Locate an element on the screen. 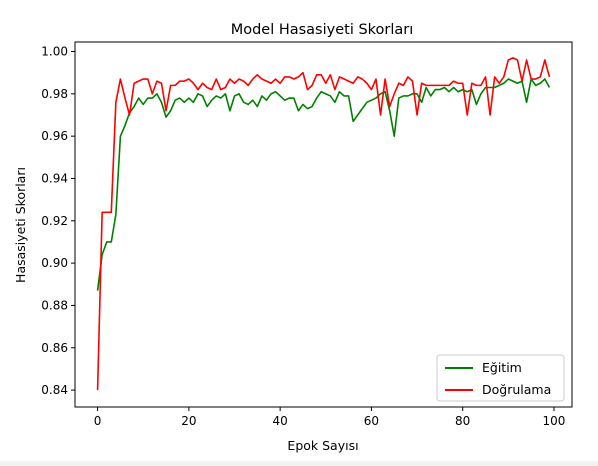 Image resolution: width=598 pixels, height=466 pixels. y-tick-label: 0.88 is located at coordinates (54, 305).